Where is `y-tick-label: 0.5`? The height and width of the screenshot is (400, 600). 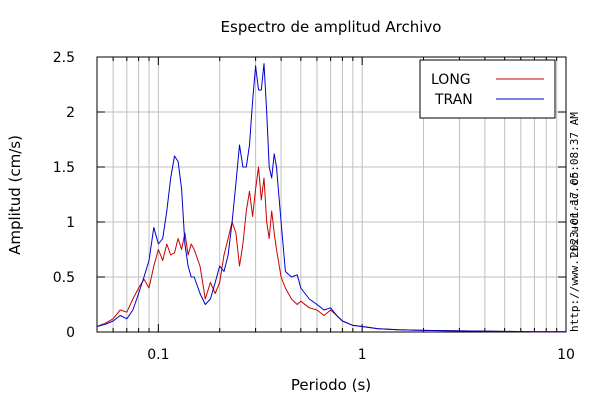 y-tick-label: 0.5 is located at coordinates (64, 278).